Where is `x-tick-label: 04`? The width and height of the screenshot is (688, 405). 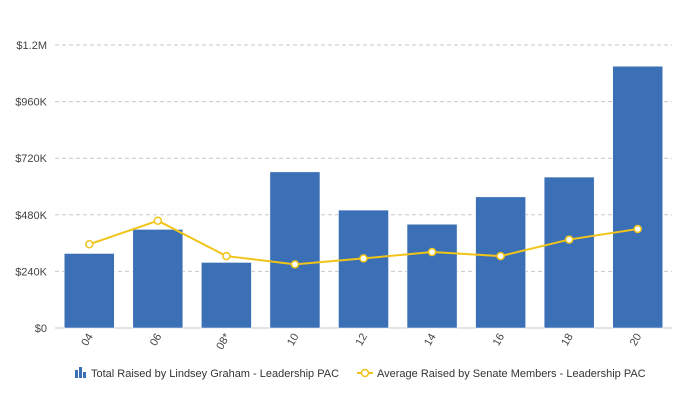
x-tick-label: 04 is located at coordinates (87, 340).